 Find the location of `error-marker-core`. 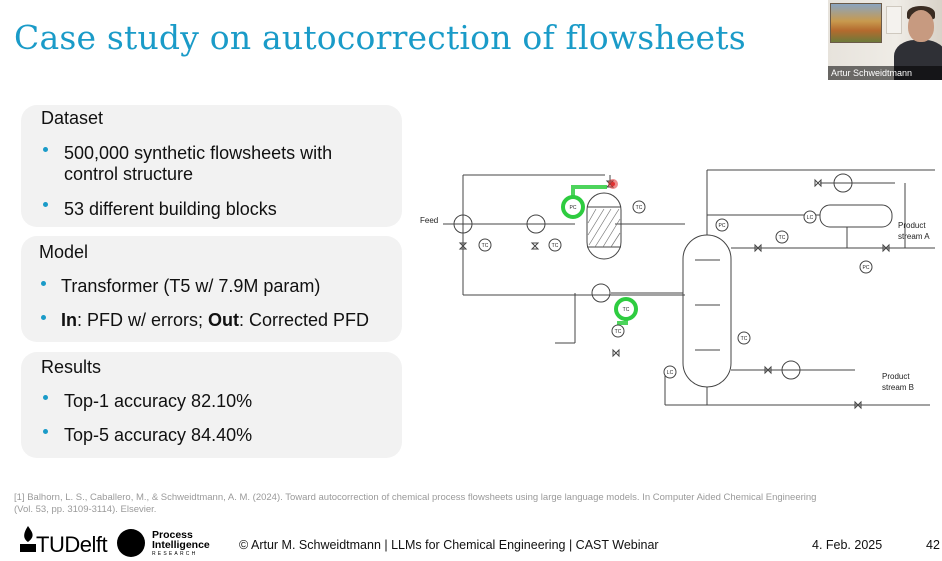

error-marker-core is located at coordinates (613, 184).